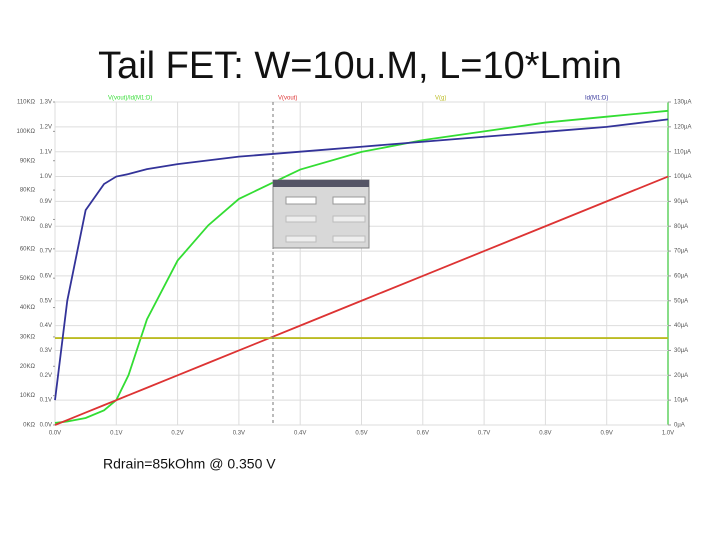 The height and width of the screenshot is (545, 720). I want to click on y-tick-label: 1.0V, so click(46, 177).